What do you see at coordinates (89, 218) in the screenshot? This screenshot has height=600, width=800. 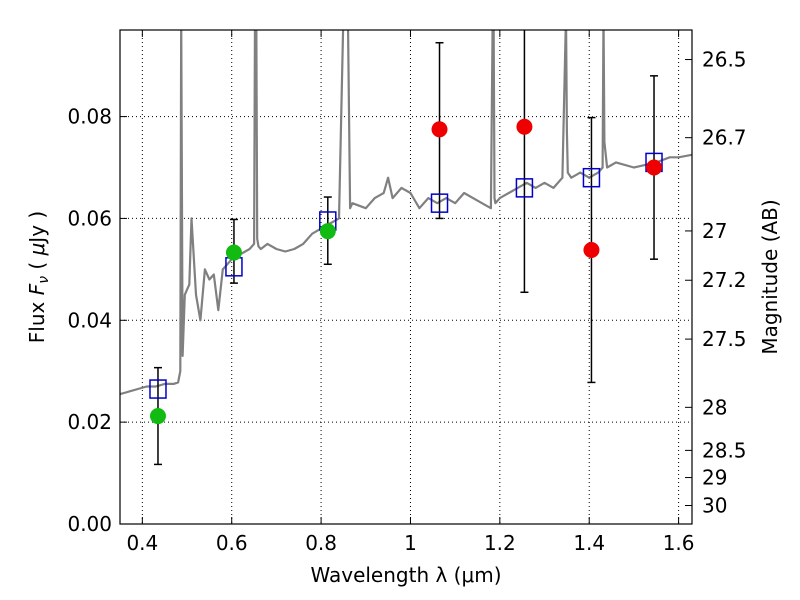 I see `y-tick-label: 0.06` at bounding box center [89, 218].